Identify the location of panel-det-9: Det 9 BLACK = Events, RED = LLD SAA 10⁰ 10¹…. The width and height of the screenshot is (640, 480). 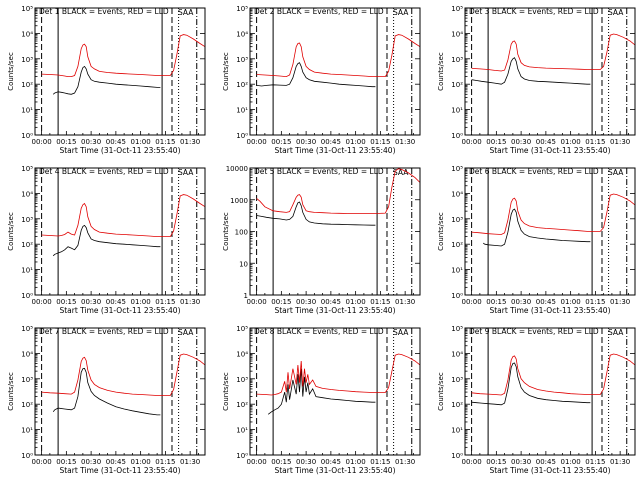
(536, 400).